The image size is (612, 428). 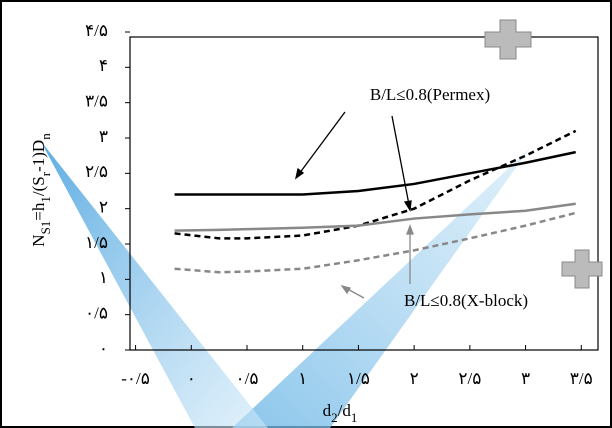 I want to click on tile-icon, so click(x=543, y=154).